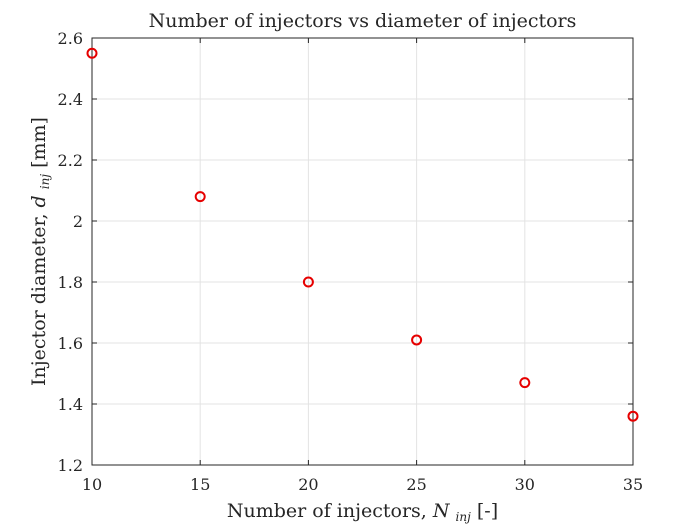 The height and width of the screenshot is (525, 700). Describe the element at coordinates (39, 142) in the screenshot. I see `y-axis-label-suffix: [mm]` at that location.